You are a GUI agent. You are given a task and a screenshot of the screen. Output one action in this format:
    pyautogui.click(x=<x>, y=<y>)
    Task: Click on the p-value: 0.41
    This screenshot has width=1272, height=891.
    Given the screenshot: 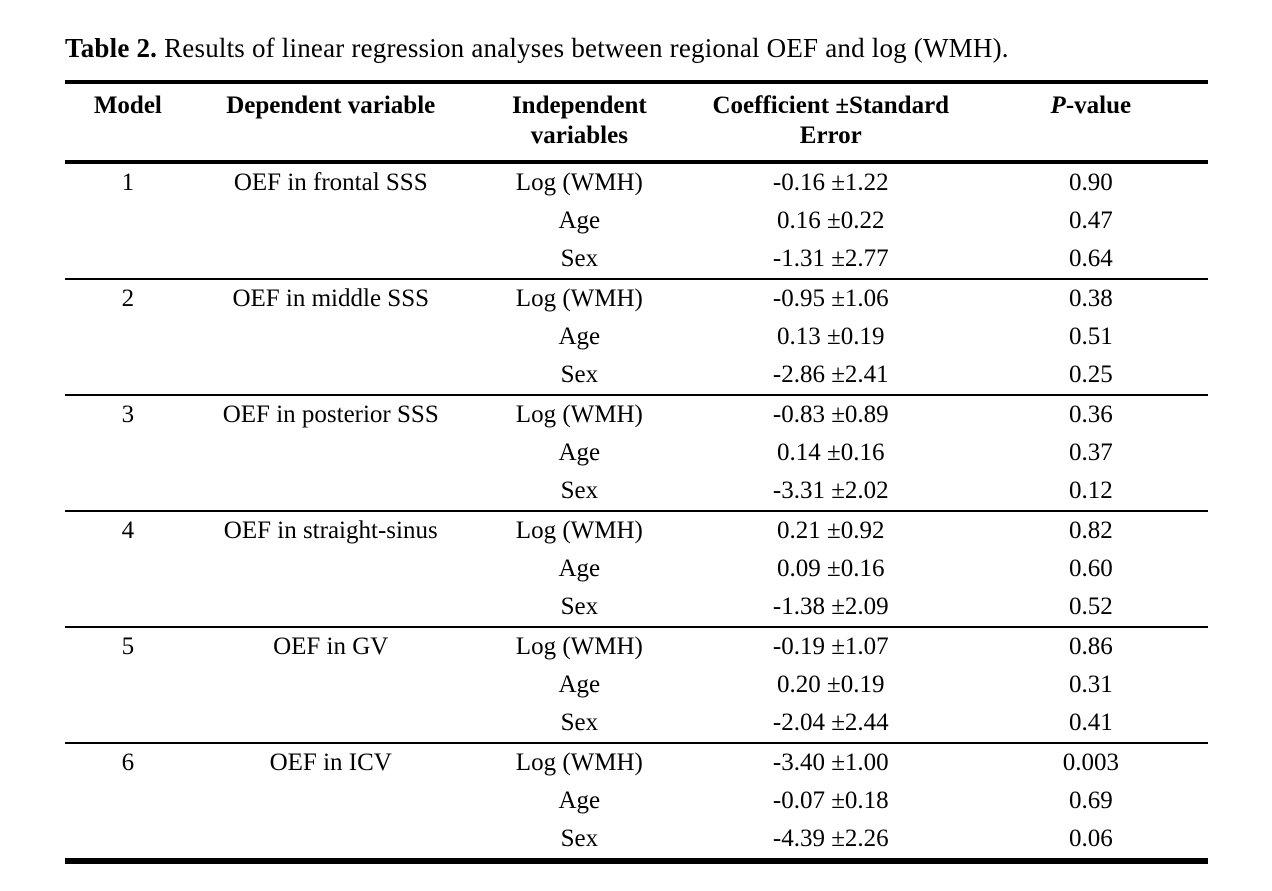 What is the action you would take?
    pyautogui.click(x=1090, y=722)
    